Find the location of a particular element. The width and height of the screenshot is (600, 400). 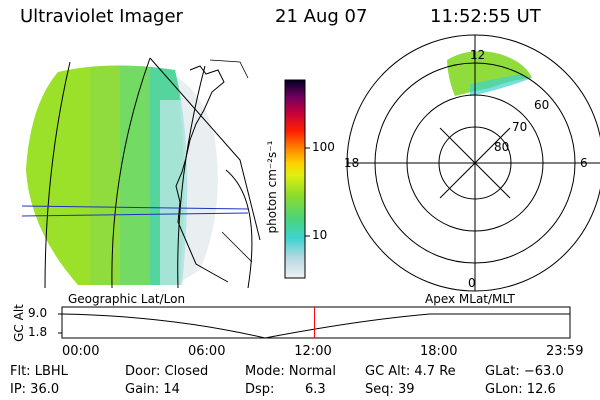

apex-caption: Apex MLat/MLT is located at coordinates (470, 299).